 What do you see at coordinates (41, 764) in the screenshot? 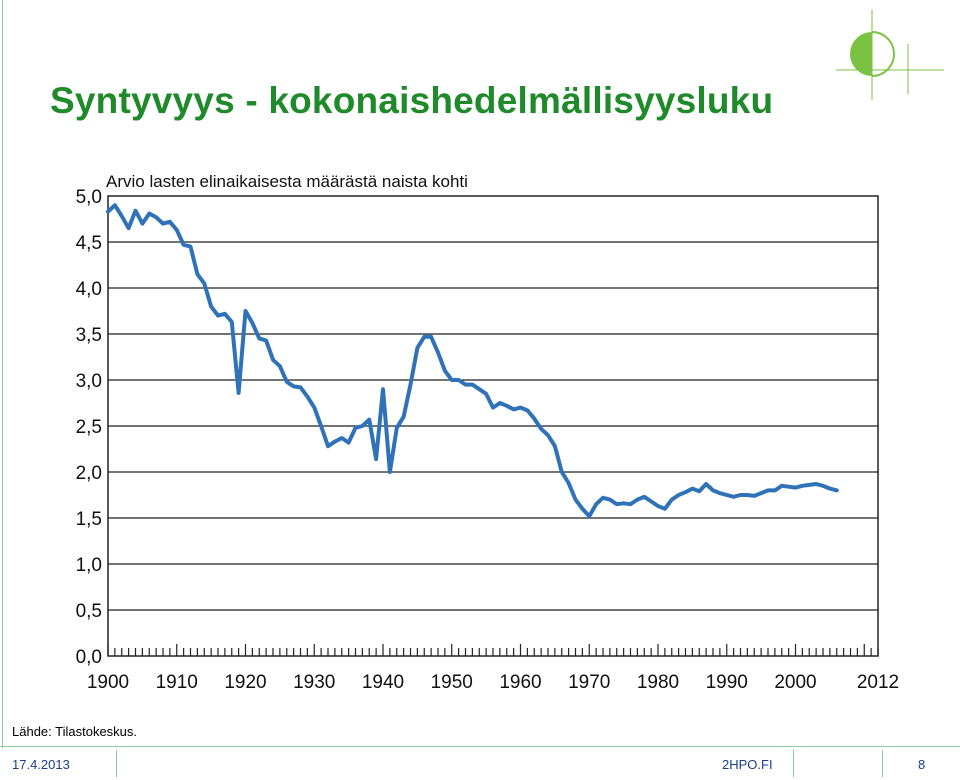
I see `footer-date: 17.4.2013` at bounding box center [41, 764].